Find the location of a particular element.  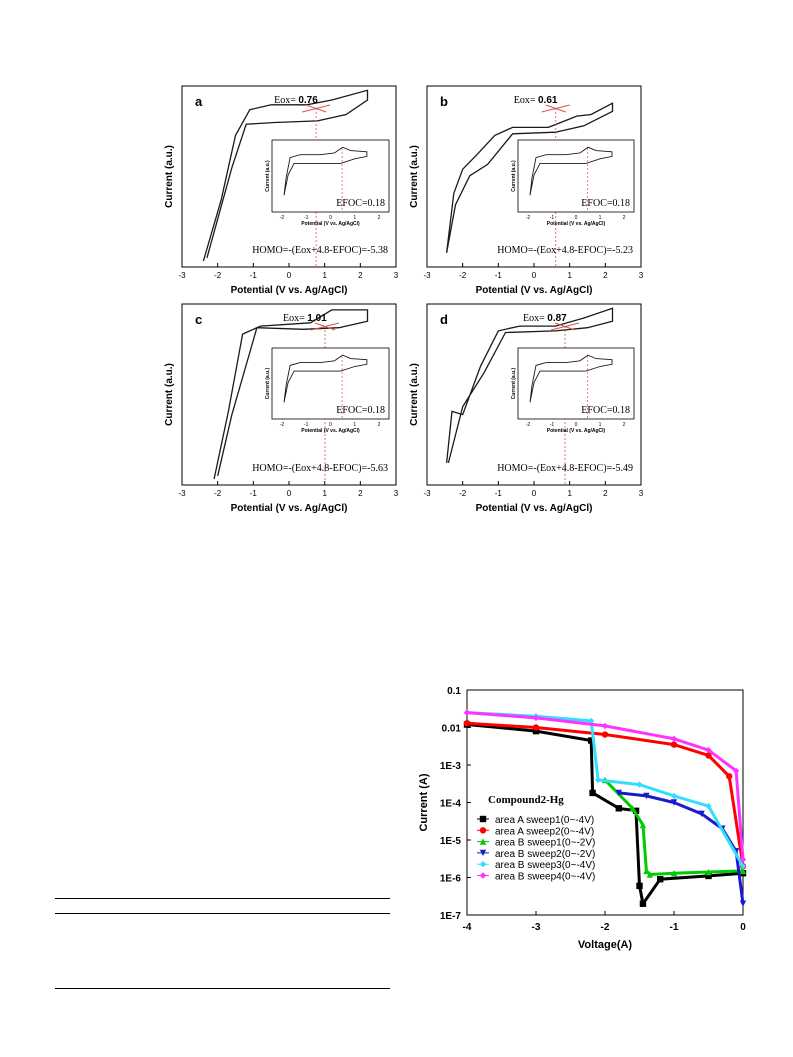

legend-label: area B sweep2(0~-2V) is located at coordinates (545, 854).